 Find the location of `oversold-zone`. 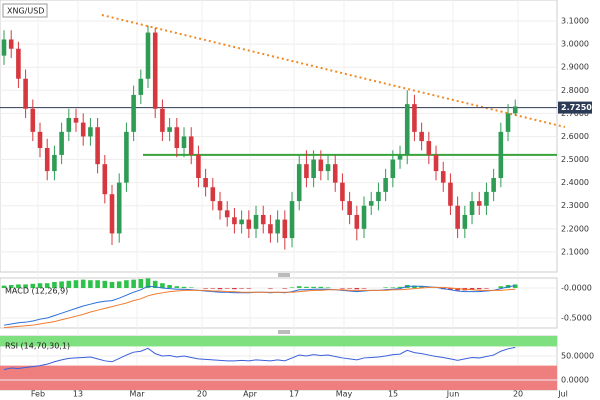

oversold-zone is located at coordinates (278, 377).